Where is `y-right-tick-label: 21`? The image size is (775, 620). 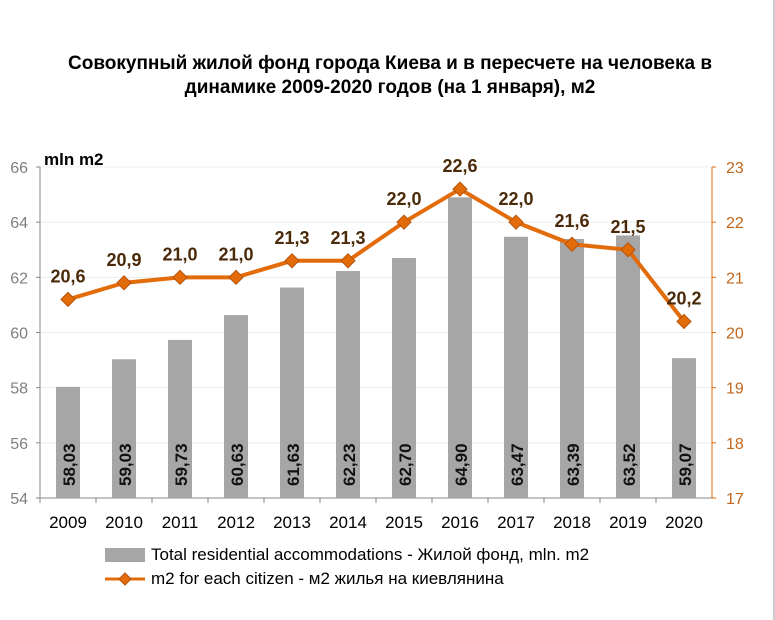
y-right-tick-label: 21 is located at coordinates (735, 278).